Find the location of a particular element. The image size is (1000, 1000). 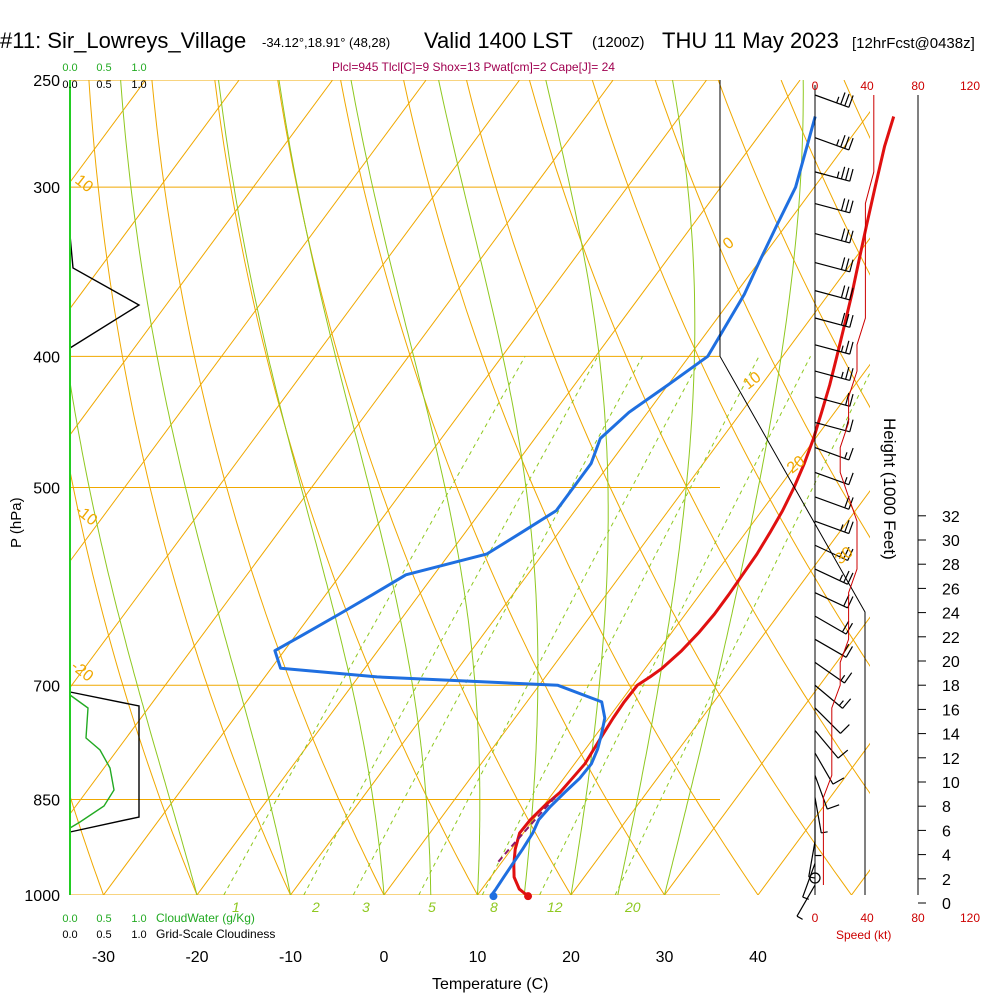

temperature-tick-label: 30 is located at coordinates (665, 957).